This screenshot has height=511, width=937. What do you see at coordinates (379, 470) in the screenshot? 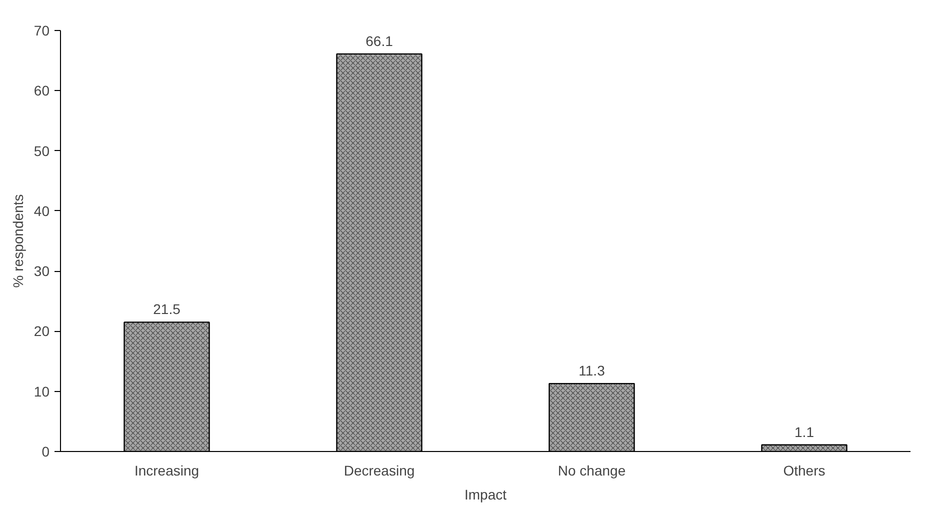
I see `x-tick-label: Decreasing` at bounding box center [379, 470].